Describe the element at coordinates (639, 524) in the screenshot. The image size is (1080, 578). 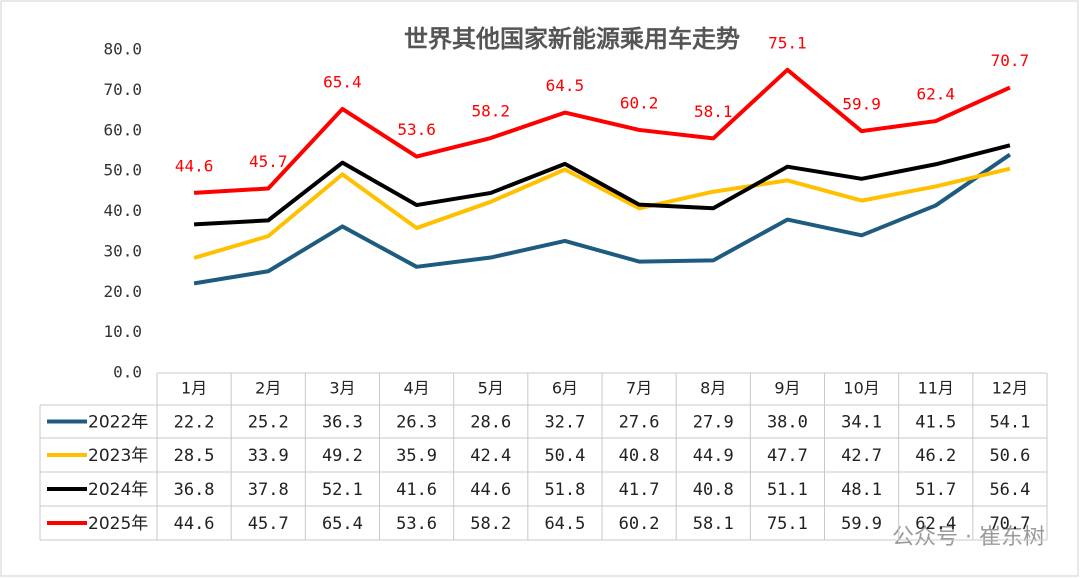
I see `table-cell: 60.2` at that location.